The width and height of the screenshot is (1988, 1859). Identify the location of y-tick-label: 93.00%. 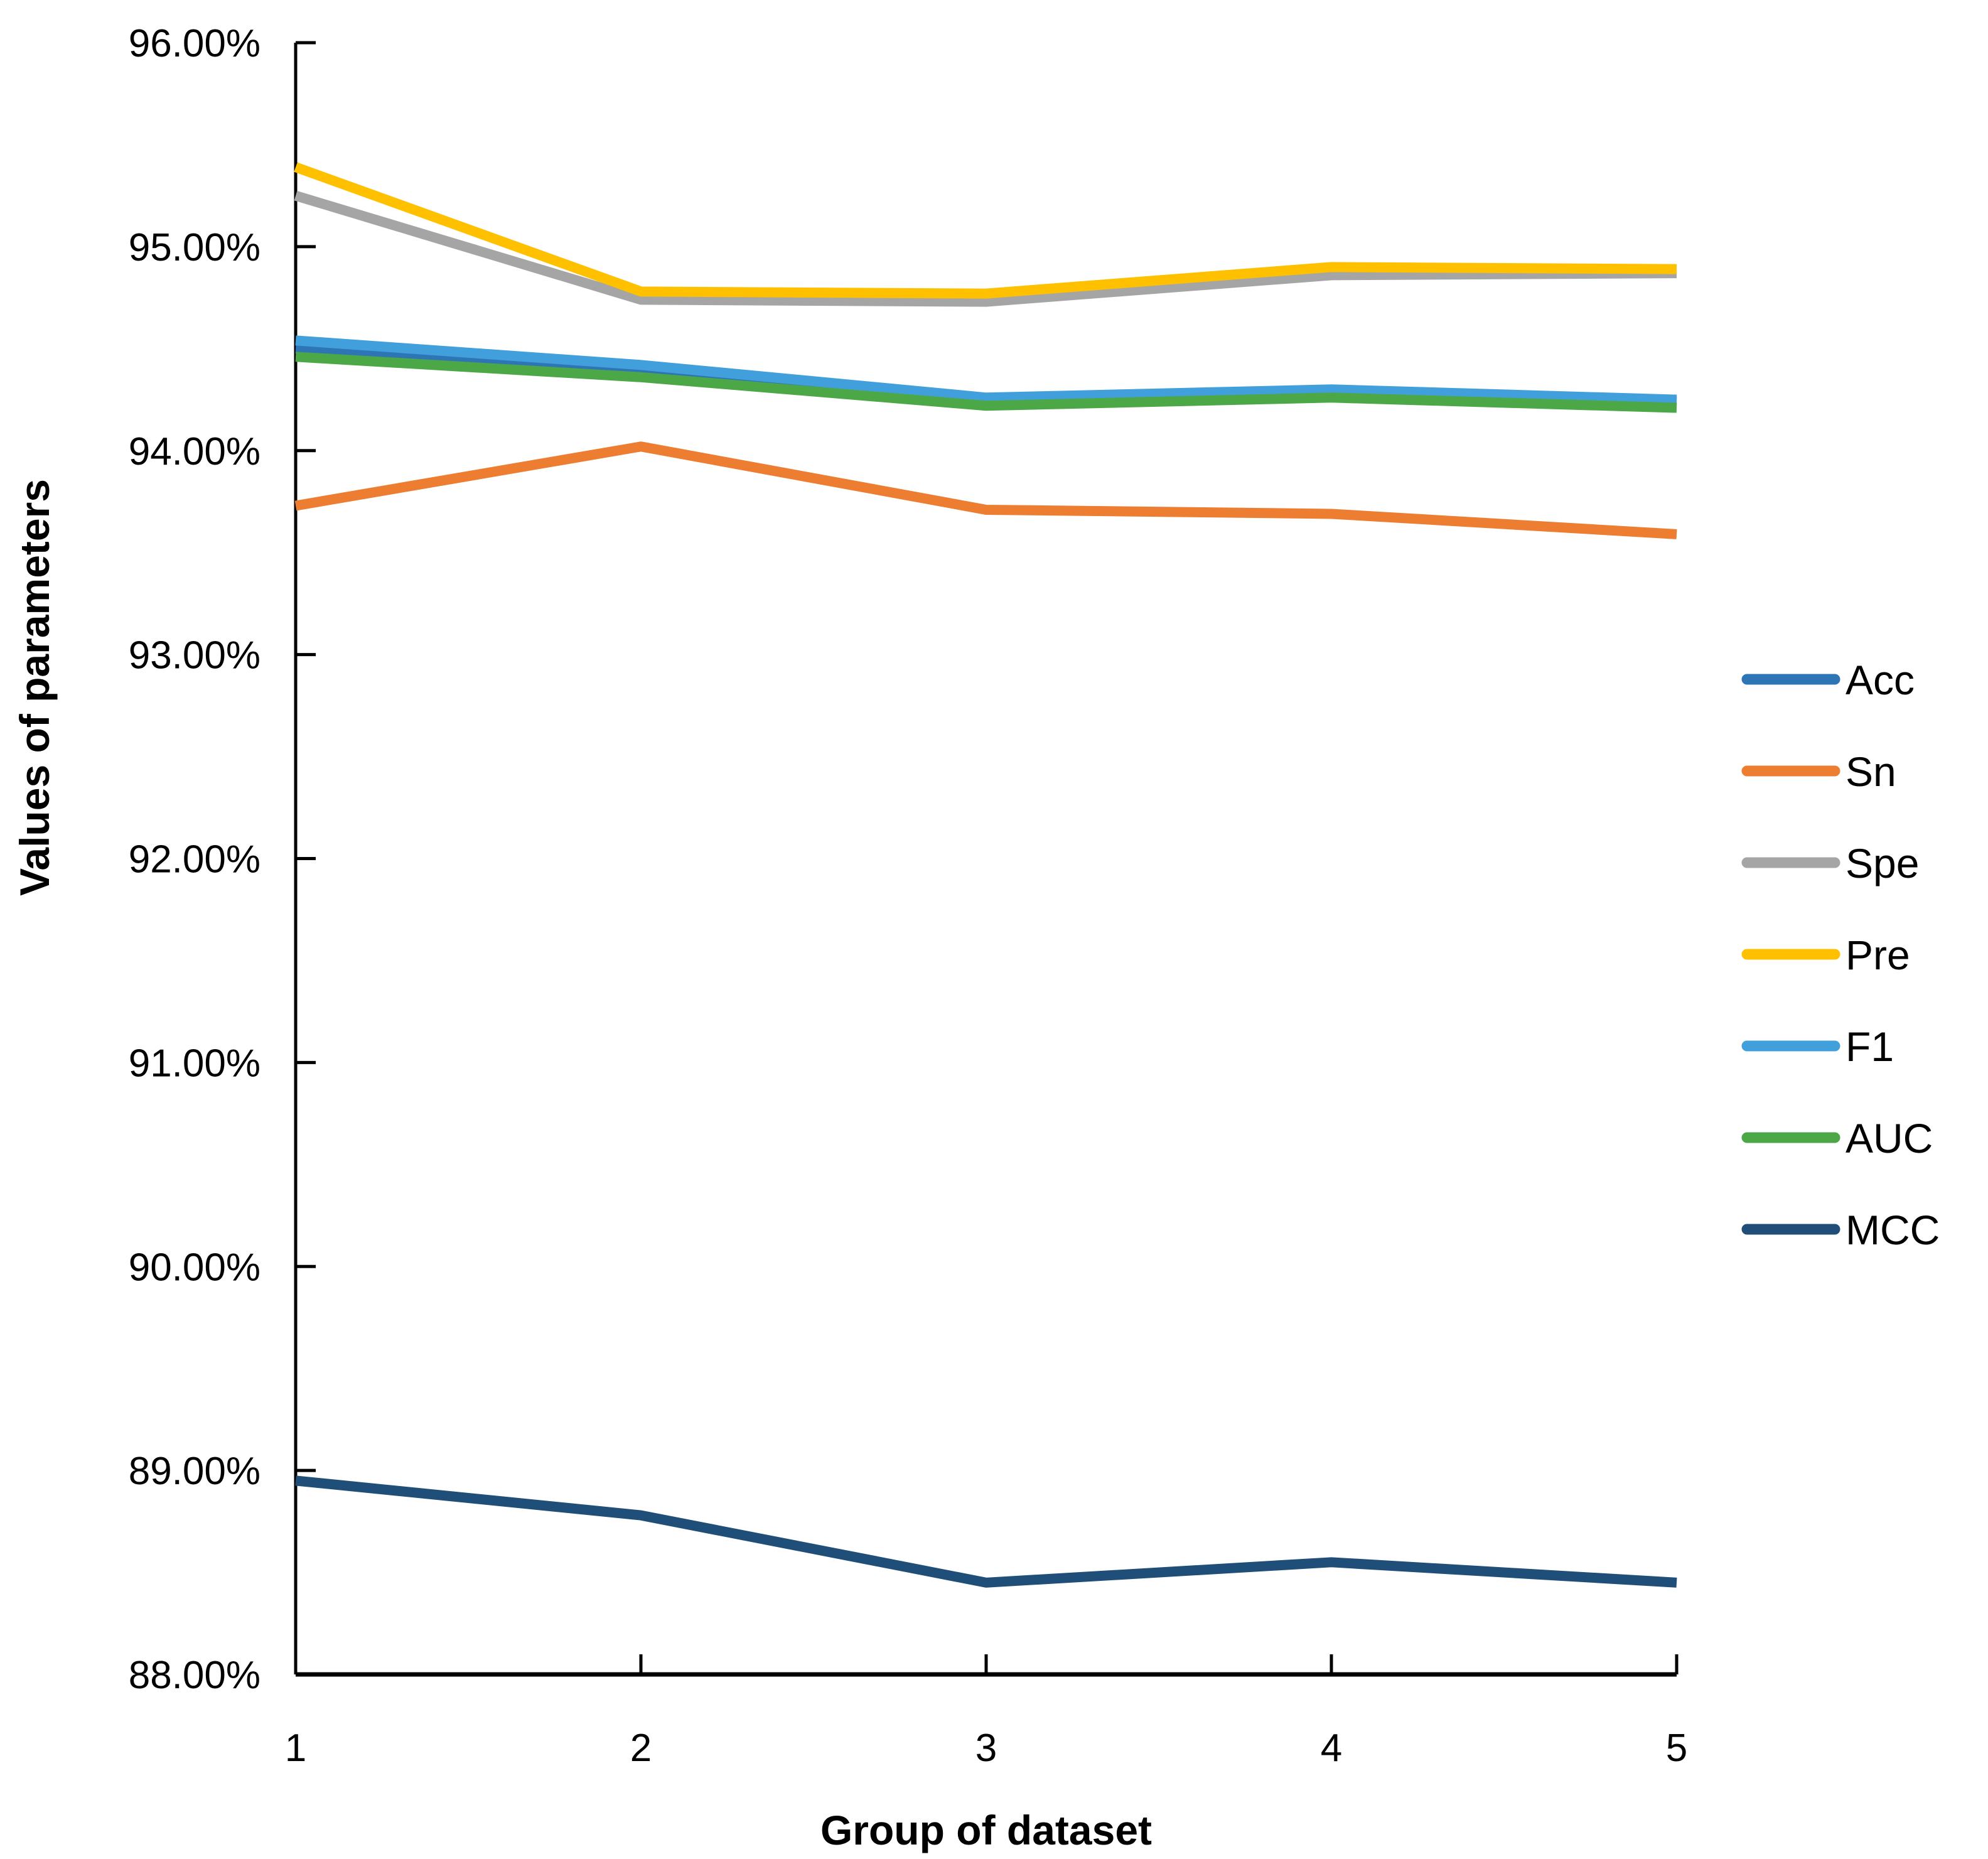
(195, 655).